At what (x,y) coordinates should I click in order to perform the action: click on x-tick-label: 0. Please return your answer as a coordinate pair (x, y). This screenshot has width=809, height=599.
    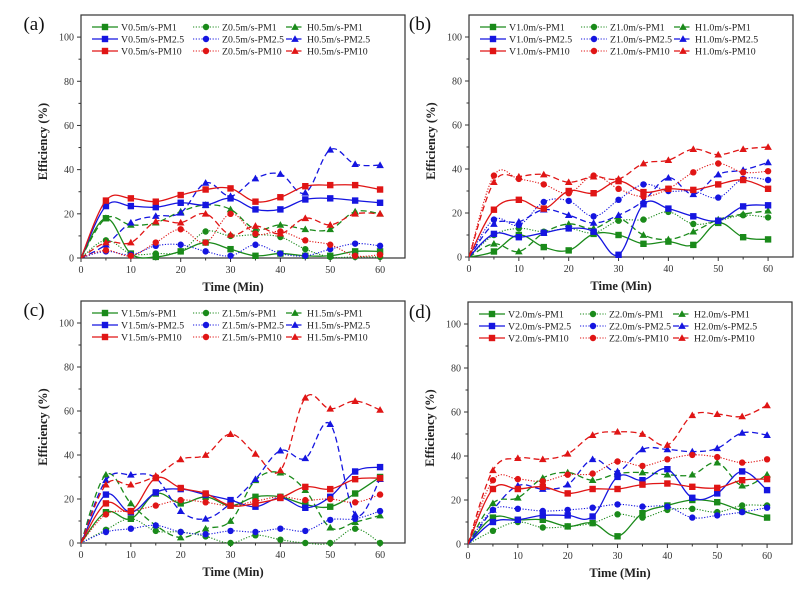
    Looking at the image, I should click on (81, 555).